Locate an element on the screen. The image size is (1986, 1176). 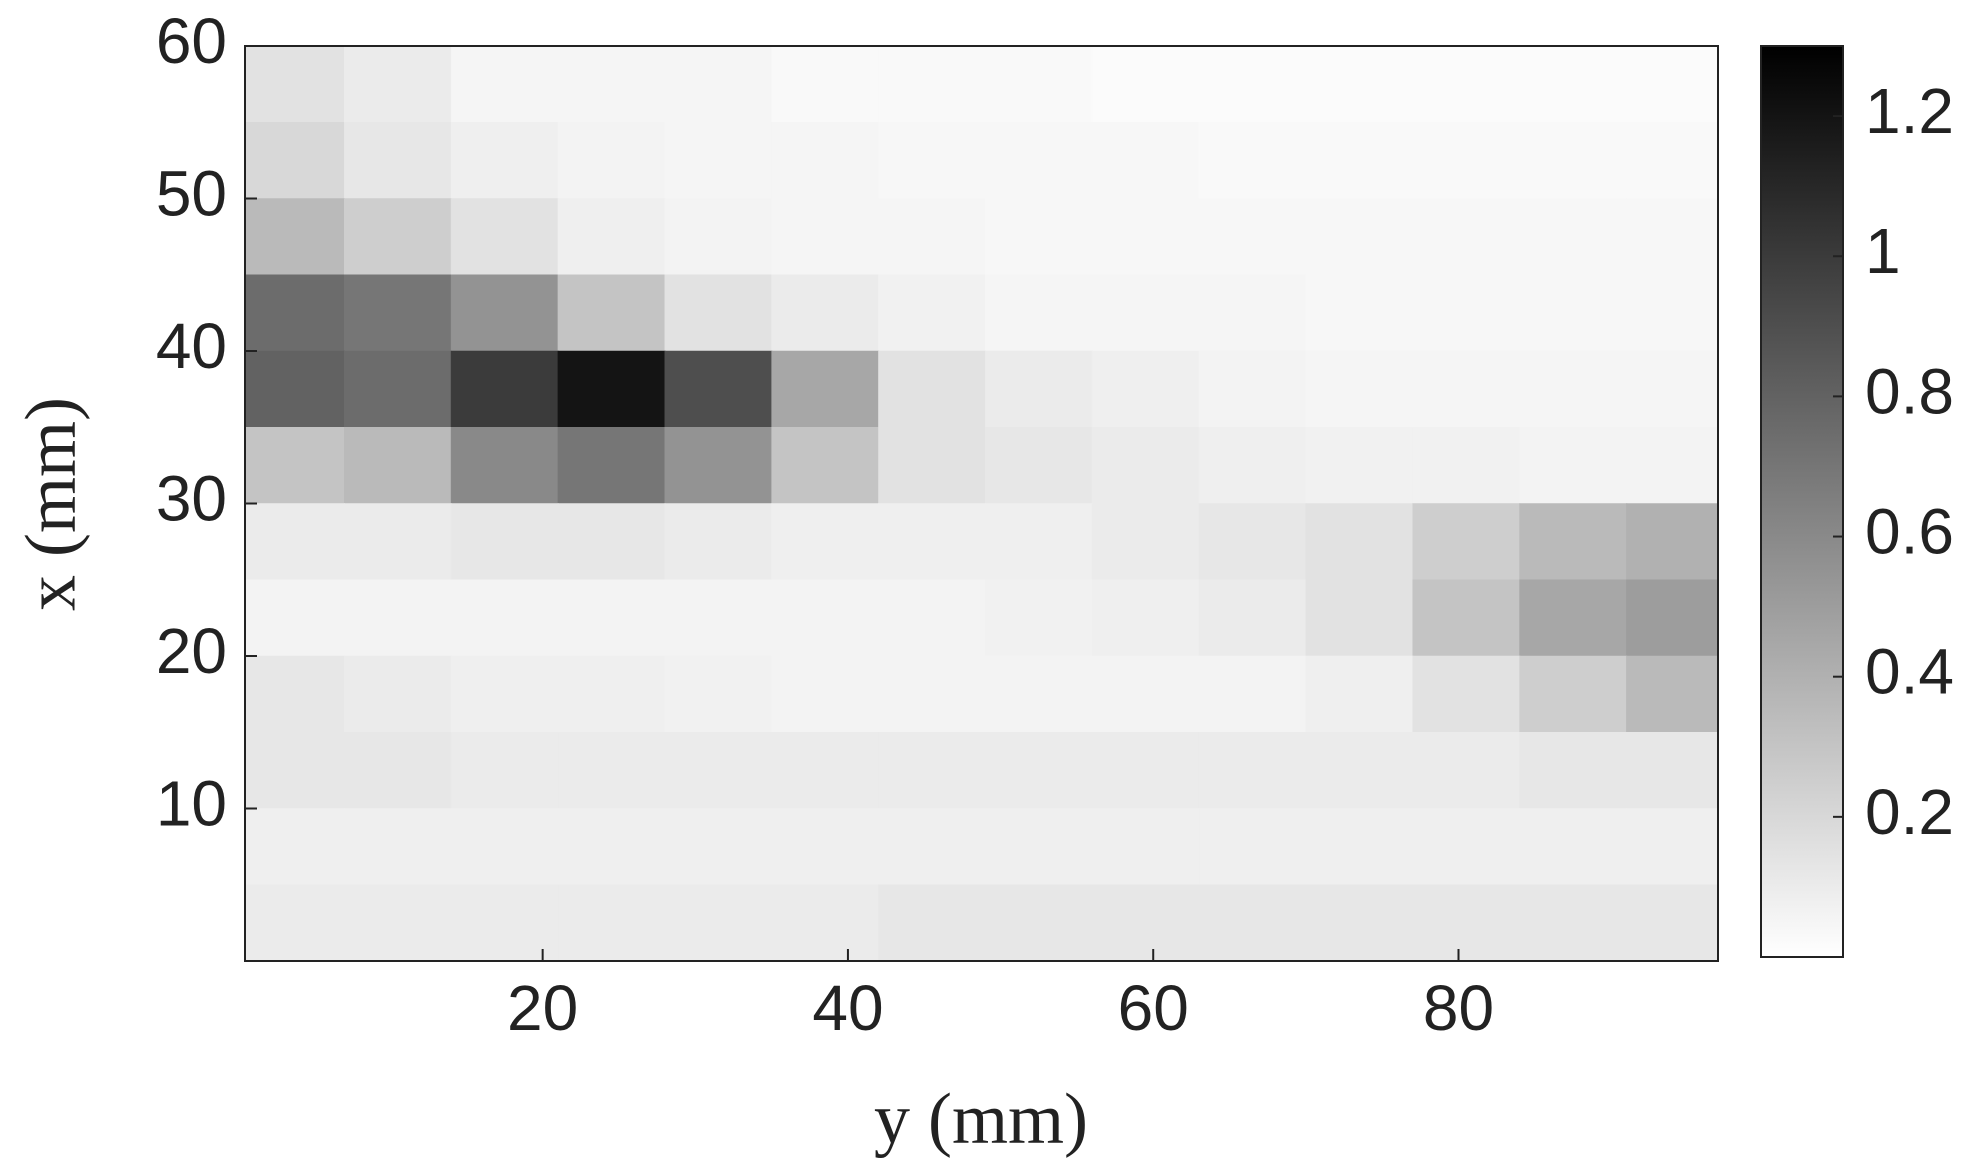
x-tick-label: 60 is located at coordinates (1153, 1008).